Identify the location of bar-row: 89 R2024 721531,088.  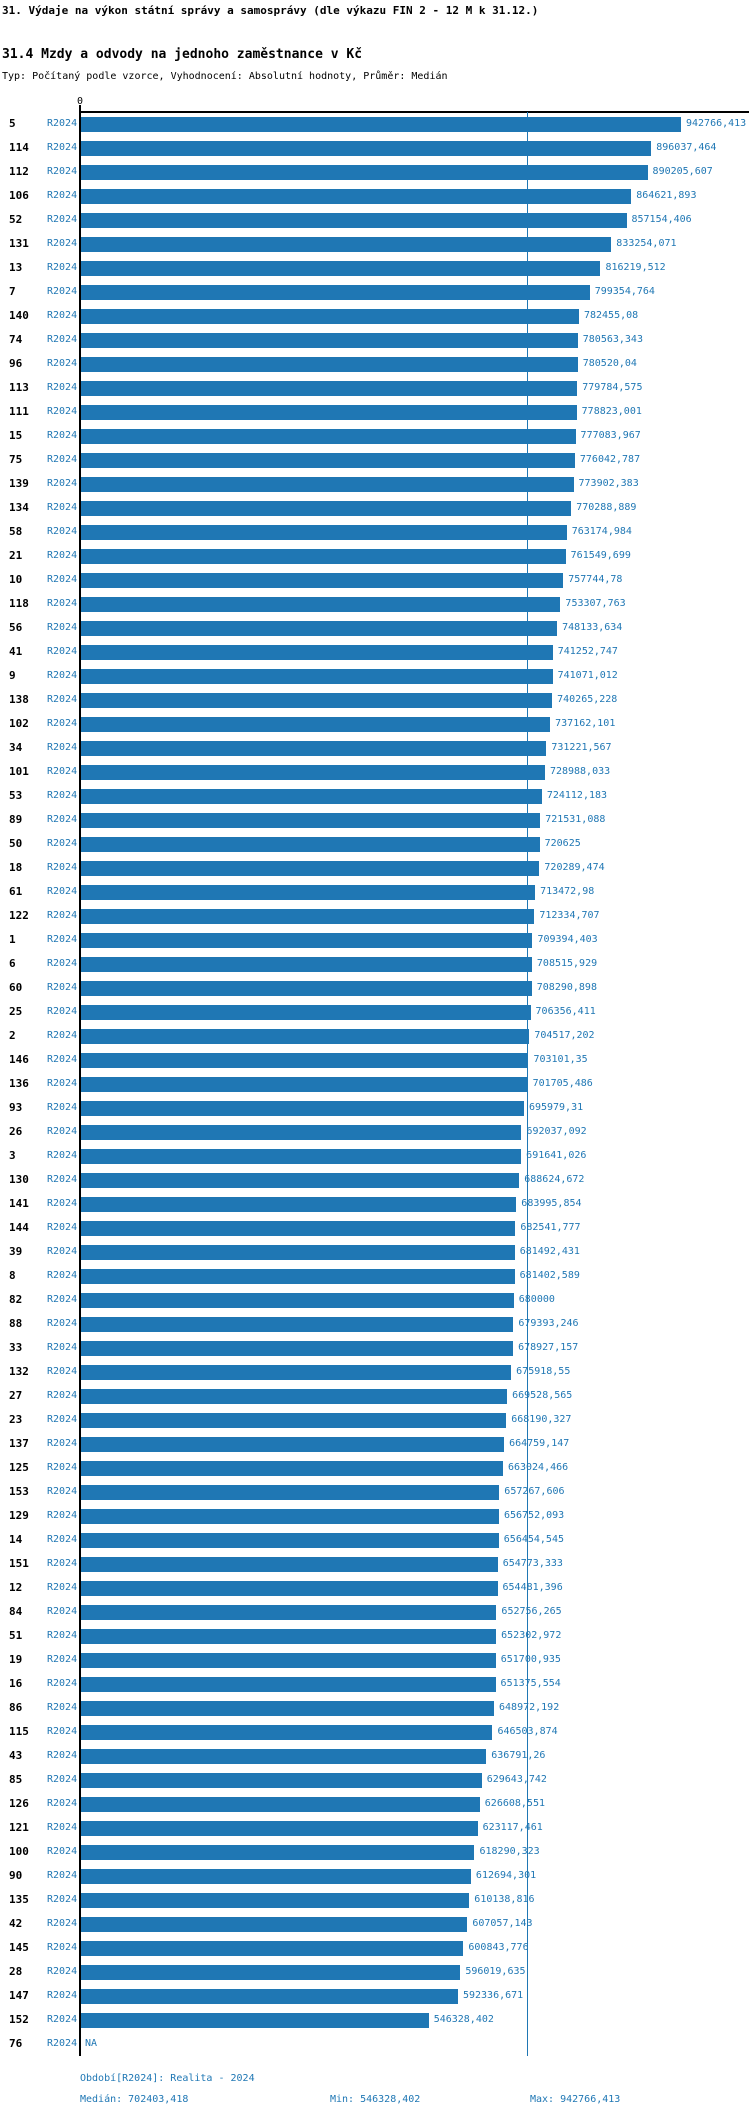
(375, 820).